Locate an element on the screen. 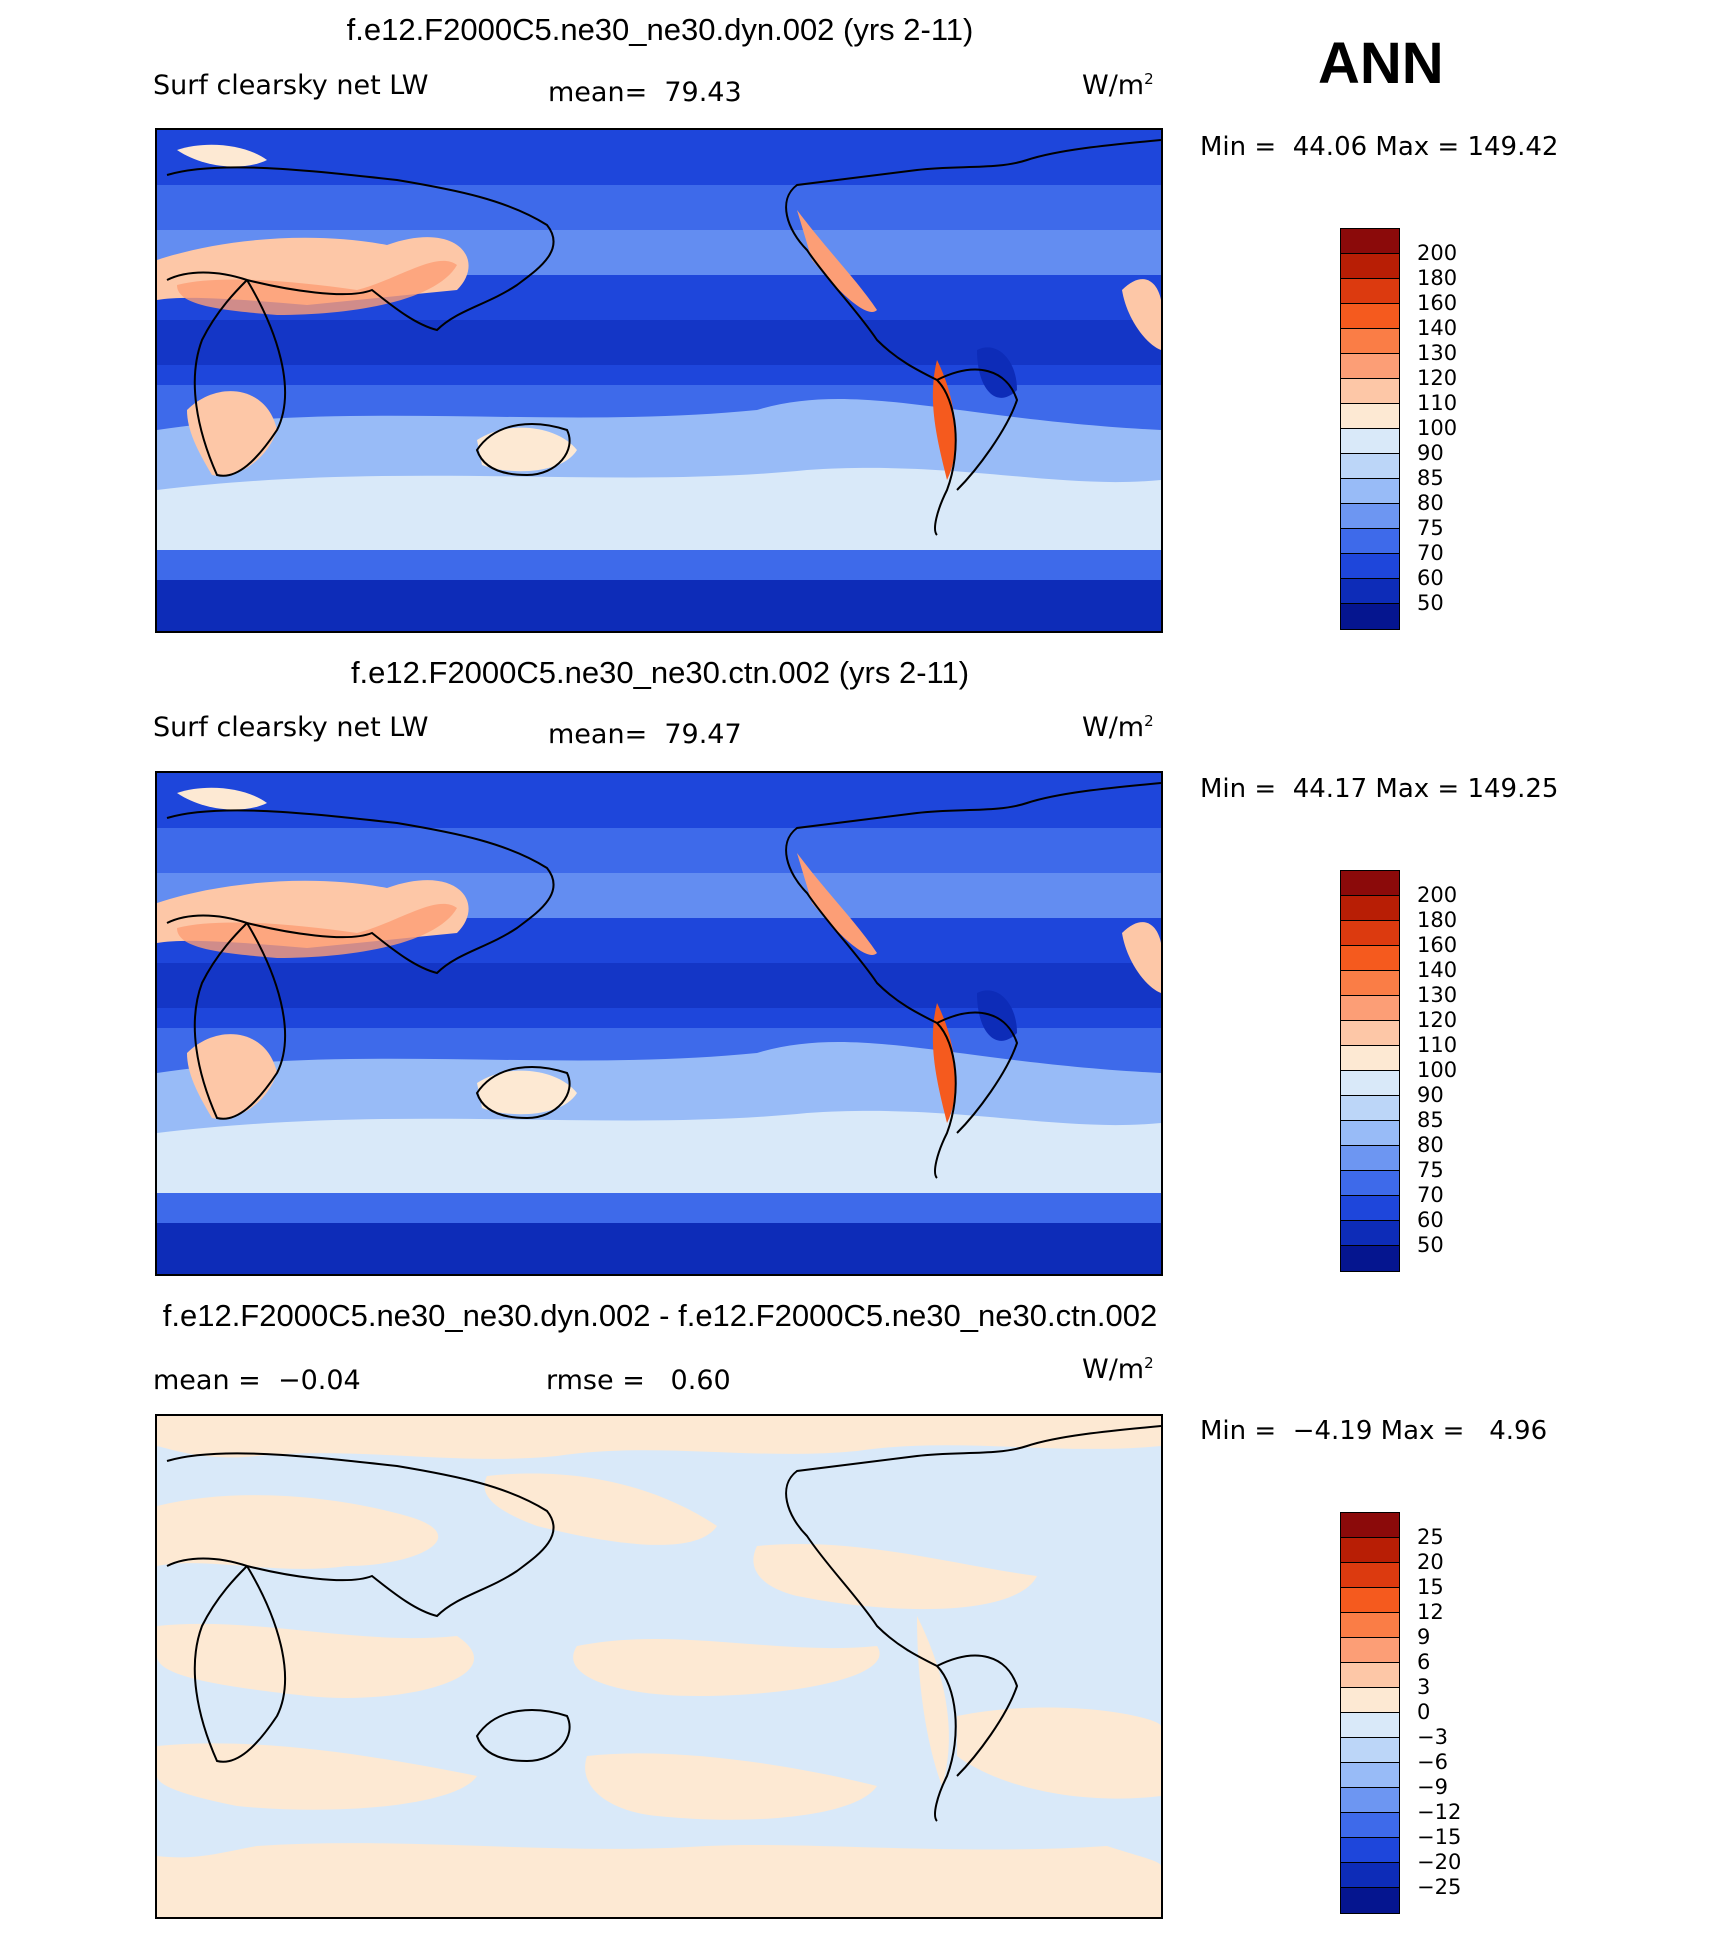  colorbar-tick-label: 50 is located at coordinates (1430, 603).